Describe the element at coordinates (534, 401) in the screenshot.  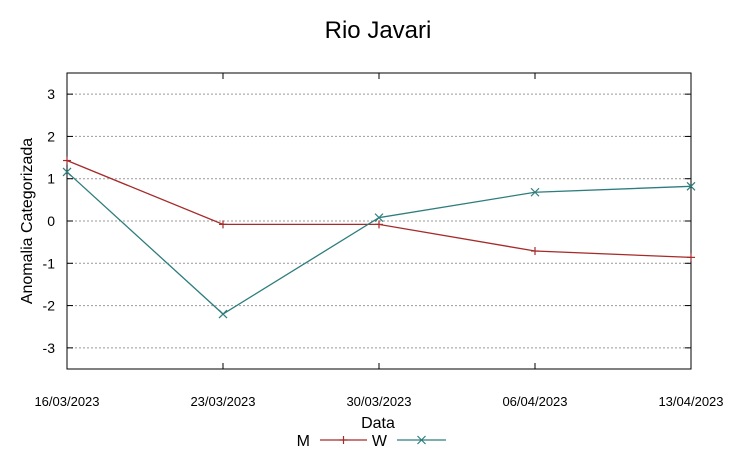
I see `x-tick-label: 06/04/2023` at that location.